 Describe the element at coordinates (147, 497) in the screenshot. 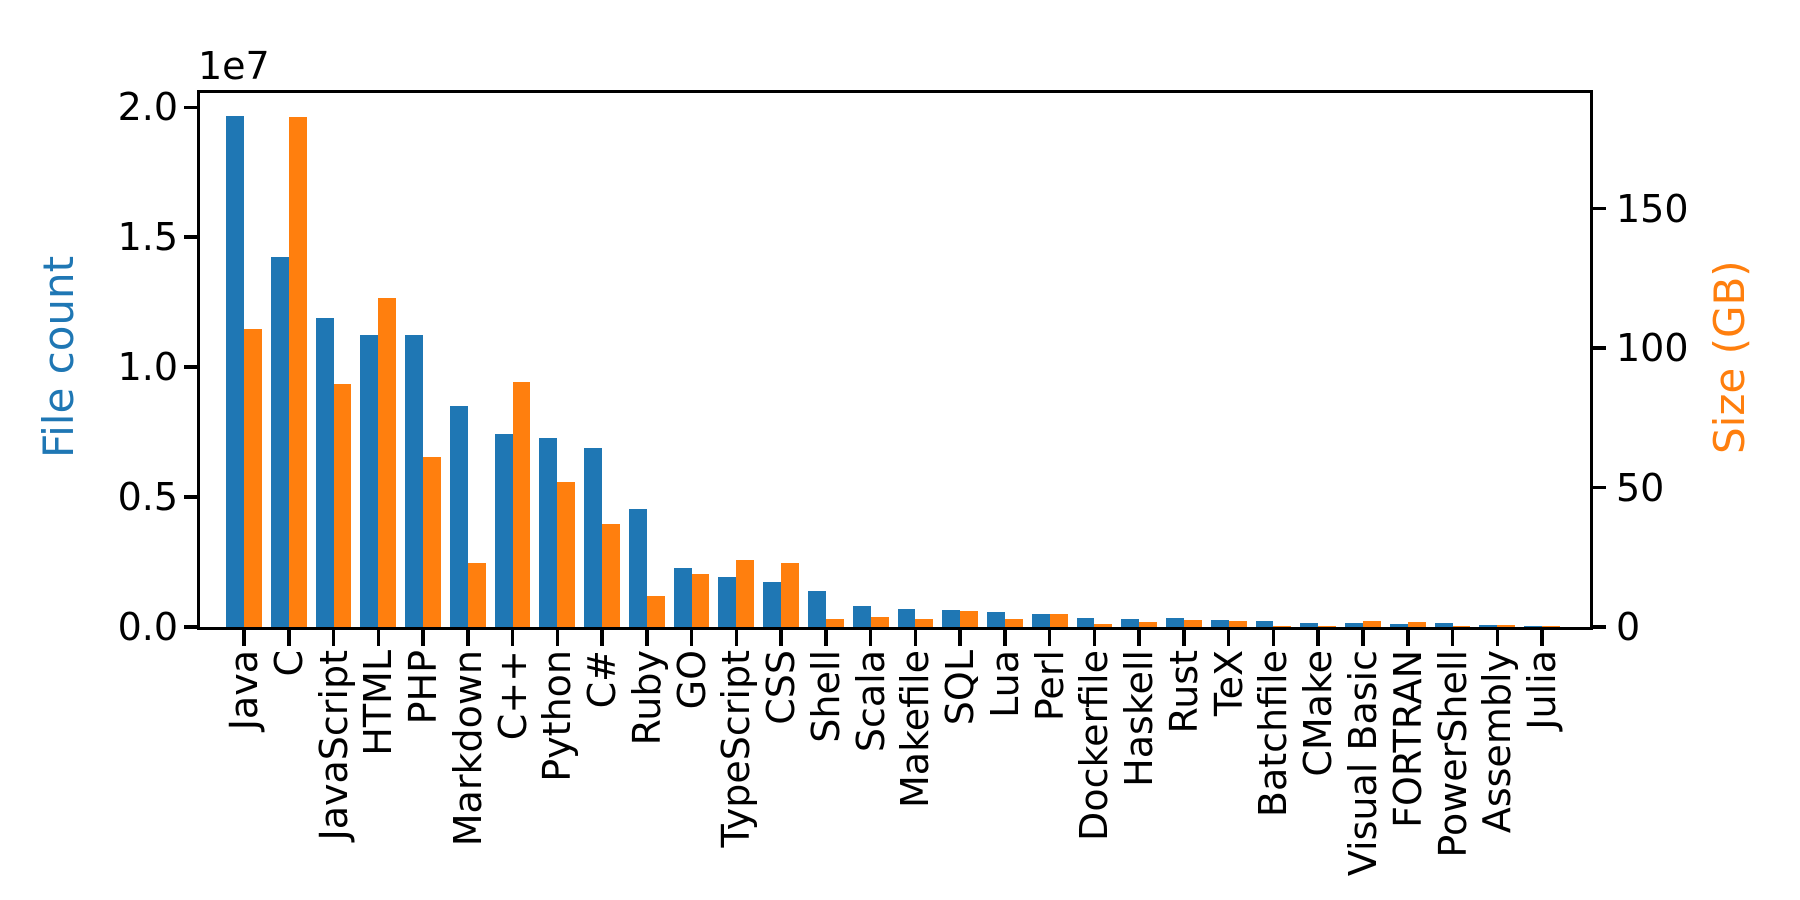

I see `left-tick-label: 0.5` at that location.